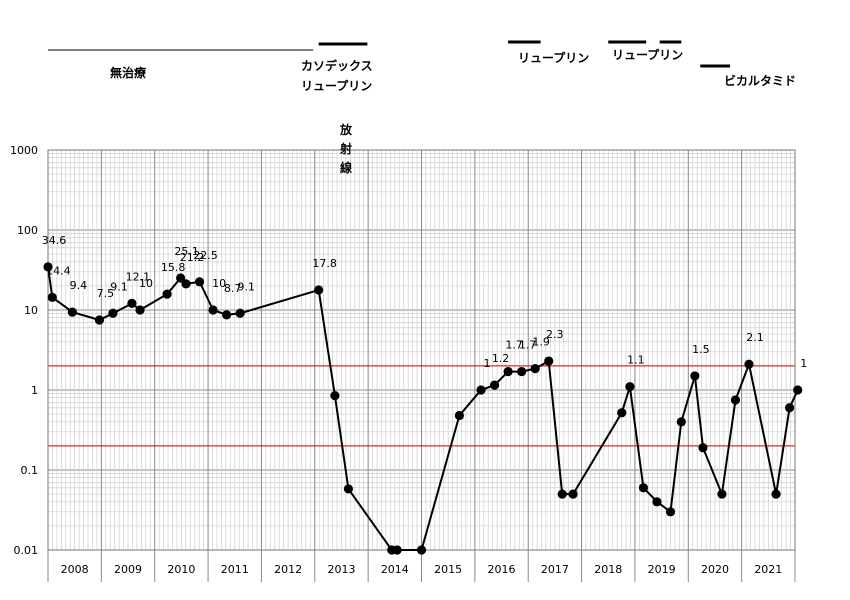  I want to click on treatment-label: カソデックス, so click(337, 65).